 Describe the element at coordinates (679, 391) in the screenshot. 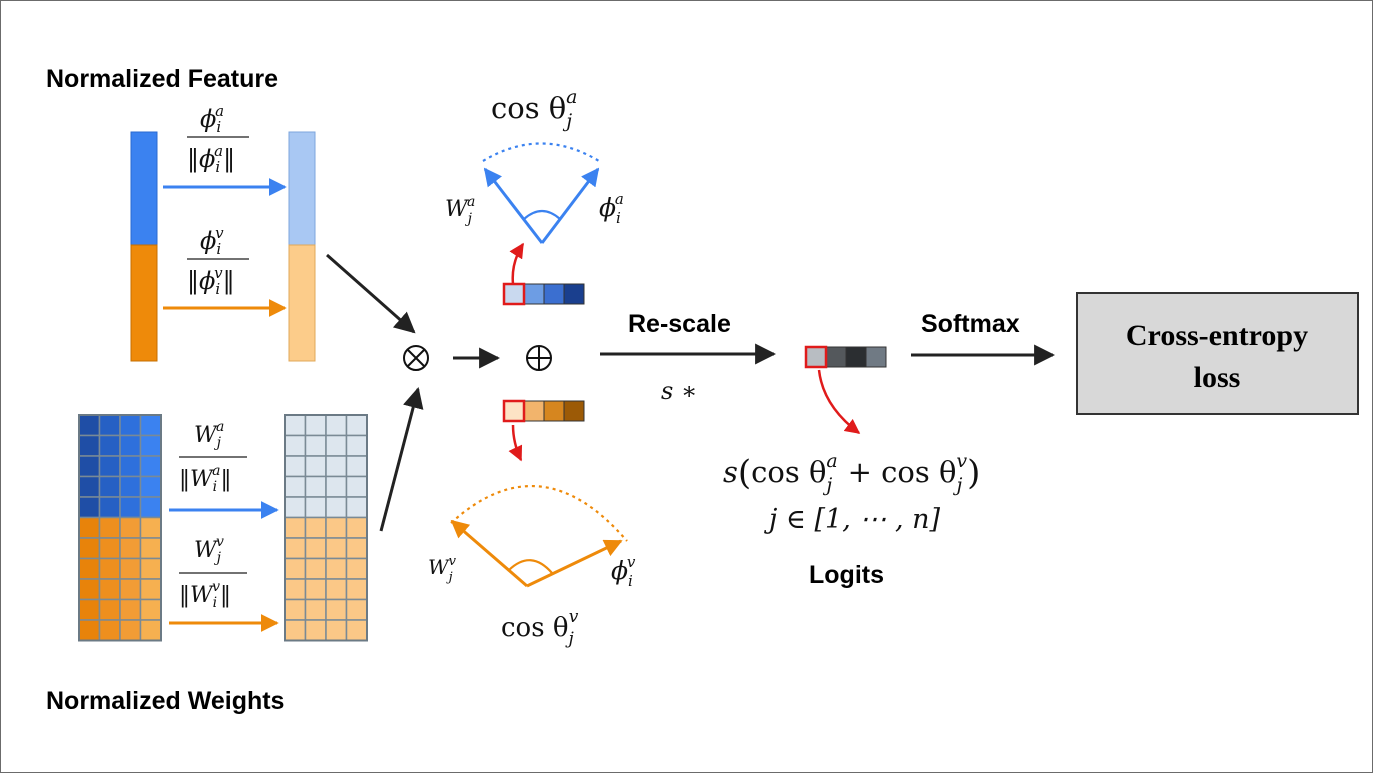

I see `s-star-label: s ∗` at that location.